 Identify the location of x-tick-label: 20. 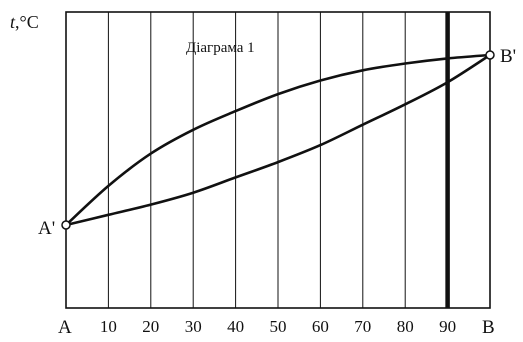
(150, 326).